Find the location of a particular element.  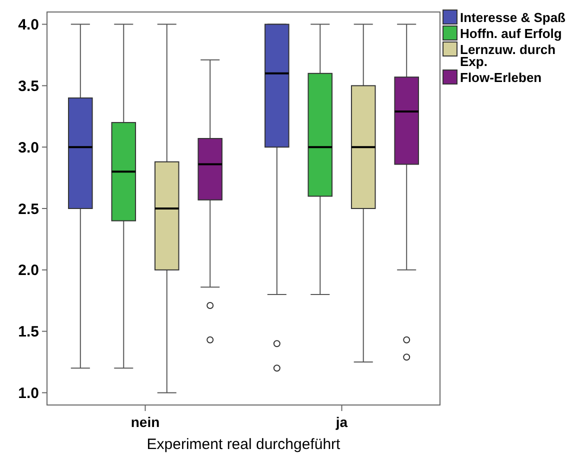

y-tick-label: 4.0 is located at coordinates (28, 25).